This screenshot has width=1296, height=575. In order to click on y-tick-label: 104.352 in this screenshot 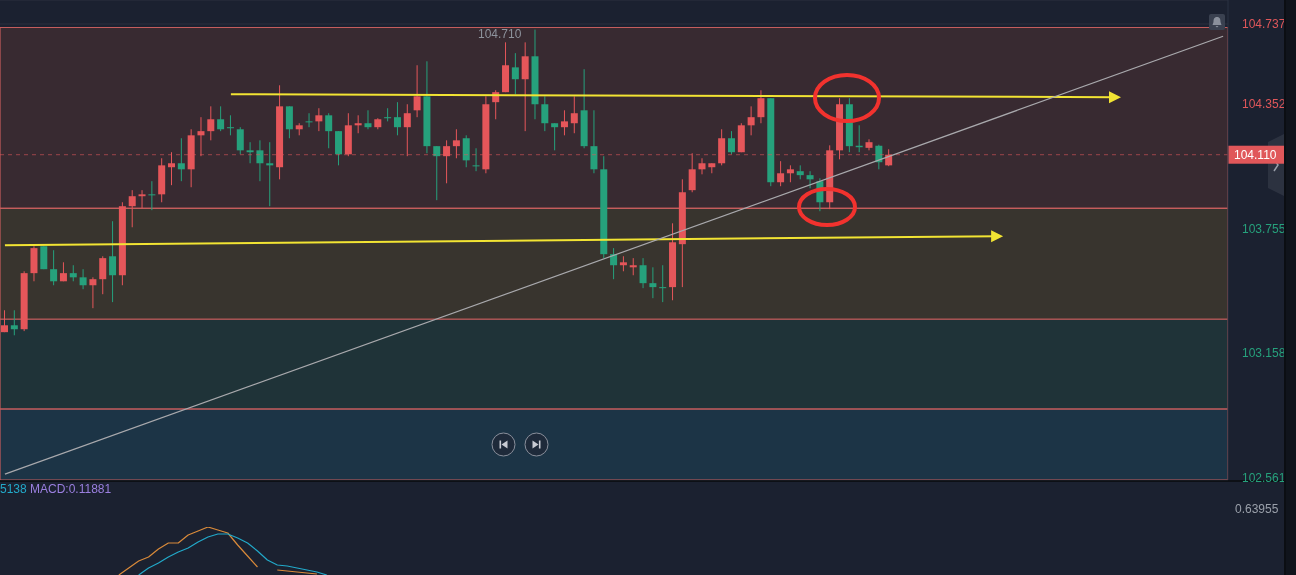, I will do `click(1264, 104)`.